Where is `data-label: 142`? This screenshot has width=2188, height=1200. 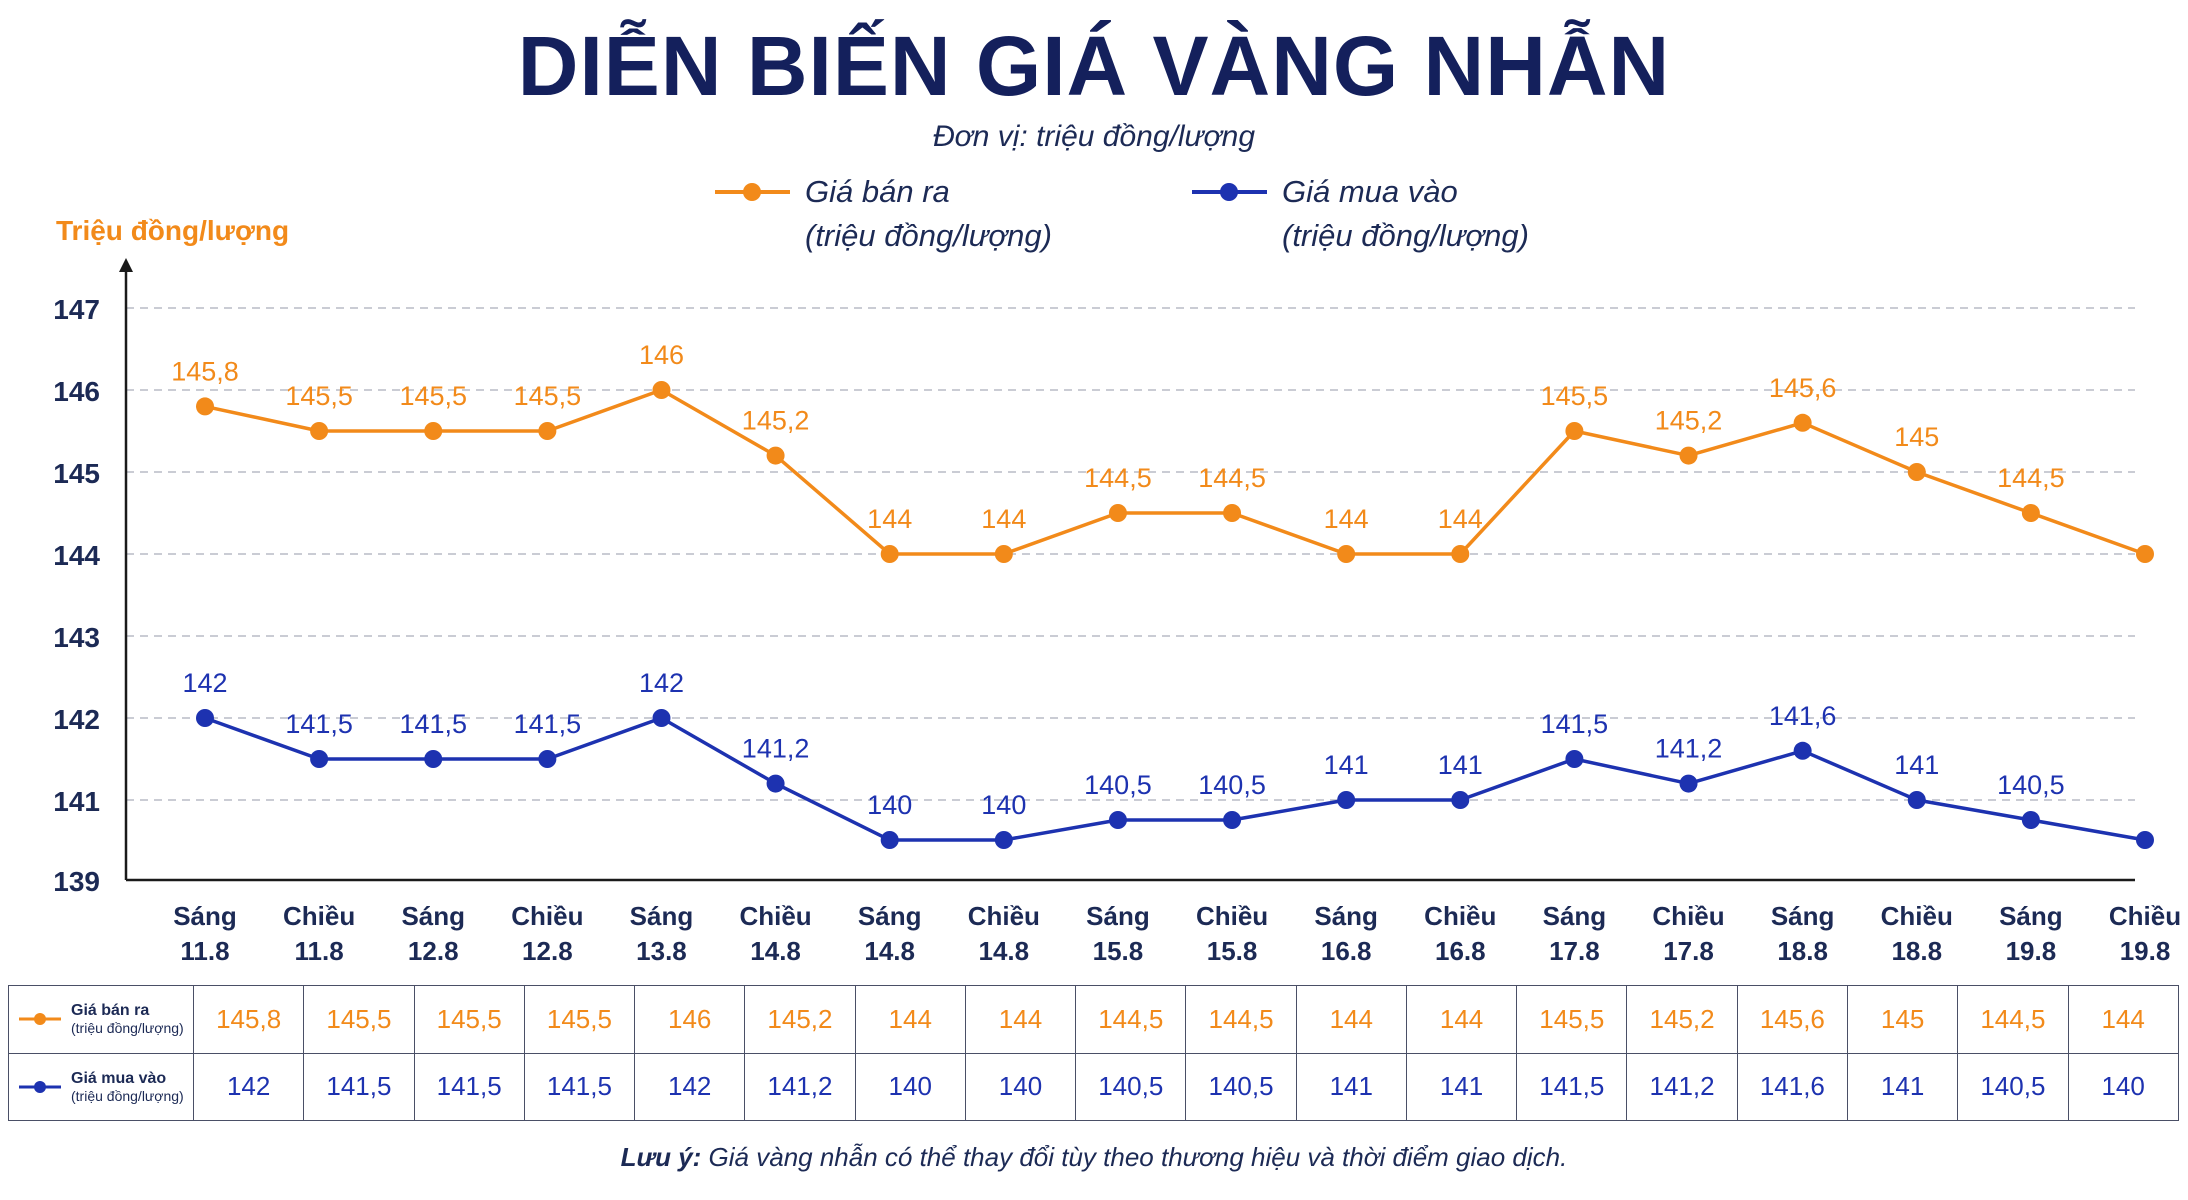 data-label: 142 is located at coordinates (204, 683).